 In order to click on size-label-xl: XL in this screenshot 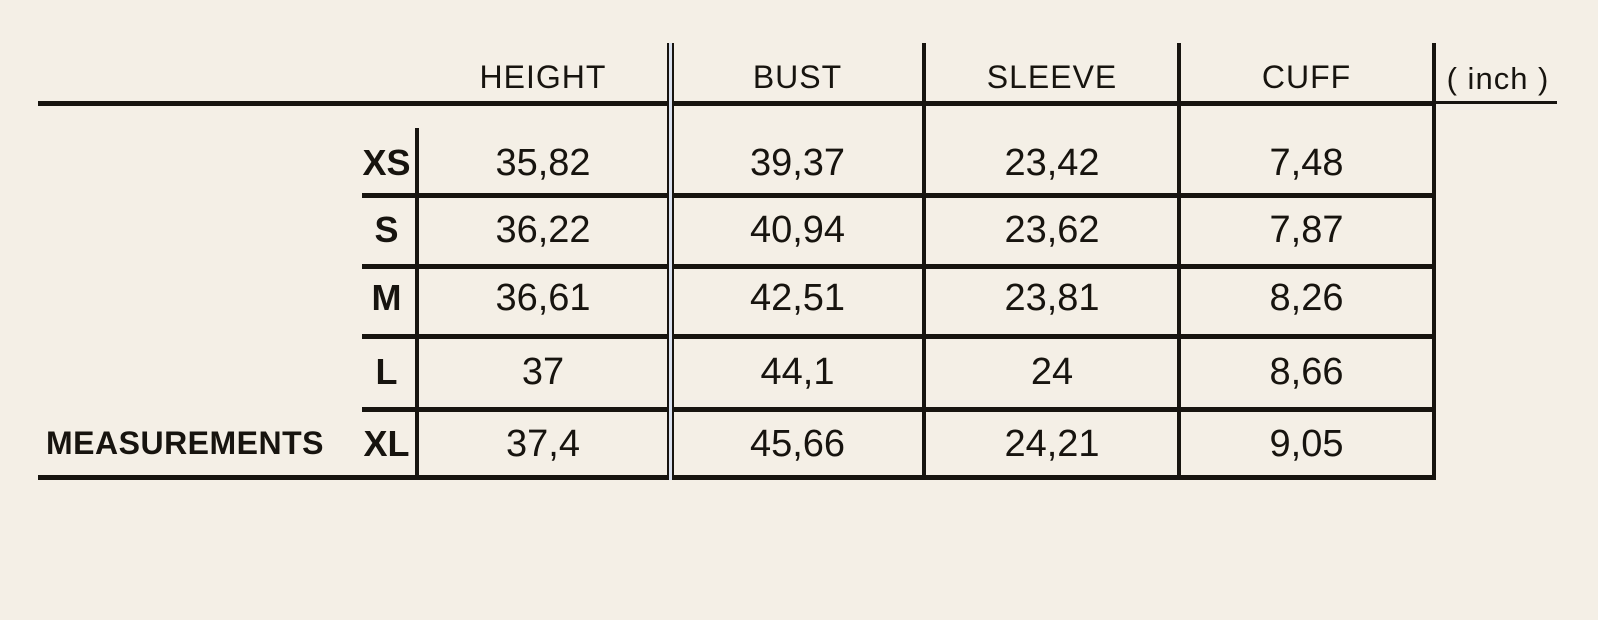, I will do `click(386, 443)`.